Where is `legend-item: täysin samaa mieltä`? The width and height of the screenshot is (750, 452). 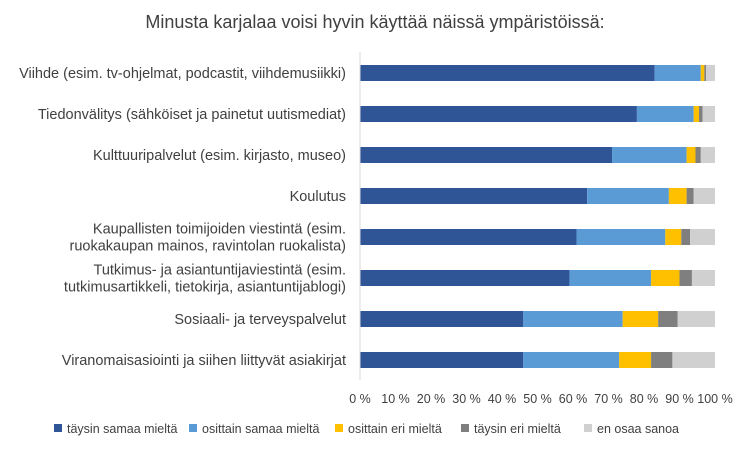 legend-item: täysin samaa mieltä is located at coordinates (116, 429).